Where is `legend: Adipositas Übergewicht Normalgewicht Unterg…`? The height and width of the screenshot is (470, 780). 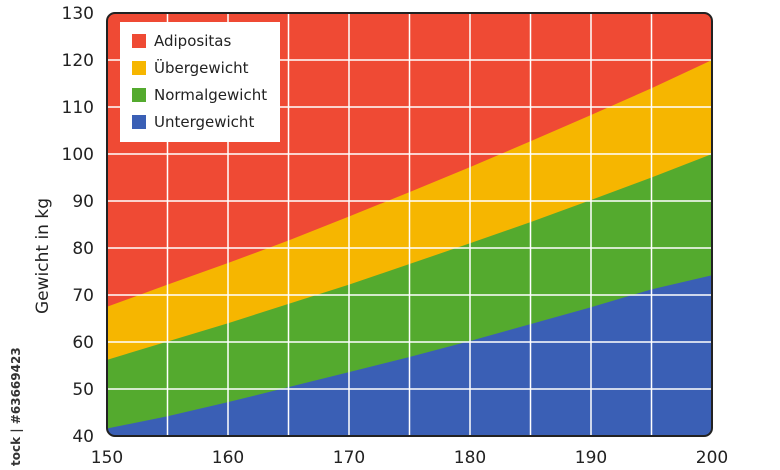 legend: Adipositas Übergewicht Normalgewicht Unterg… is located at coordinates (200, 82).